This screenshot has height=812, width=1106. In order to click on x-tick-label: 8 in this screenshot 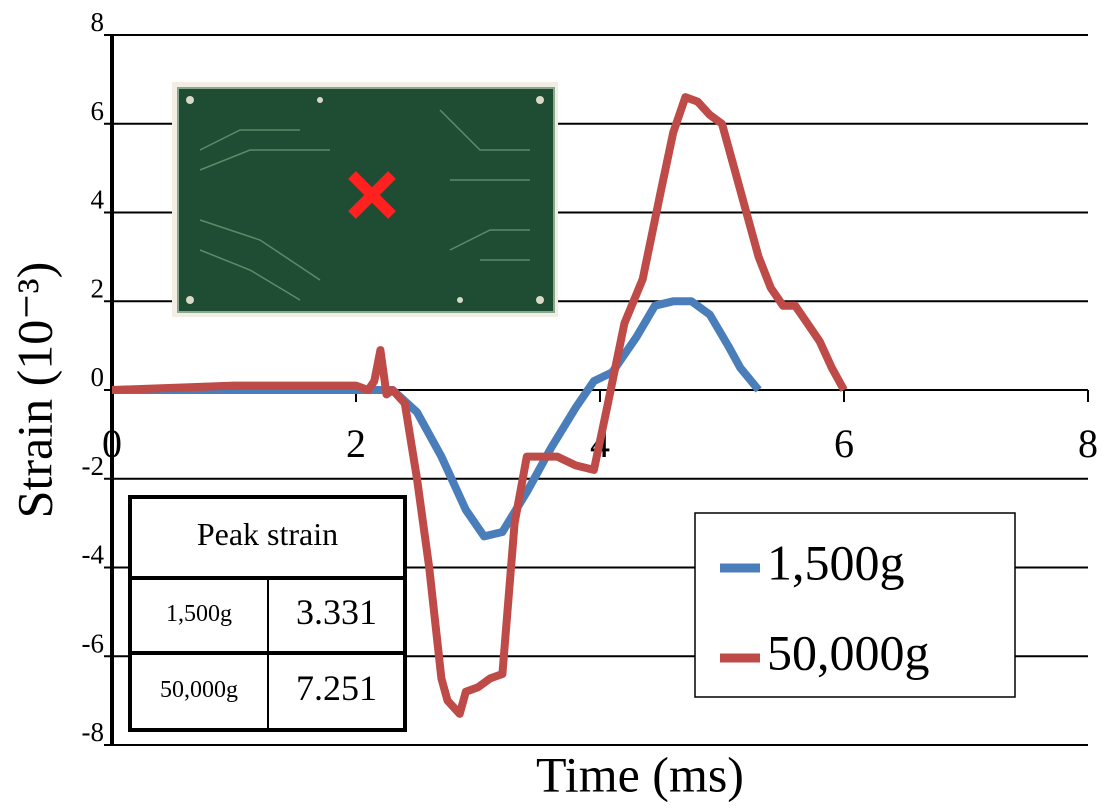, I will do `click(1088, 443)`.